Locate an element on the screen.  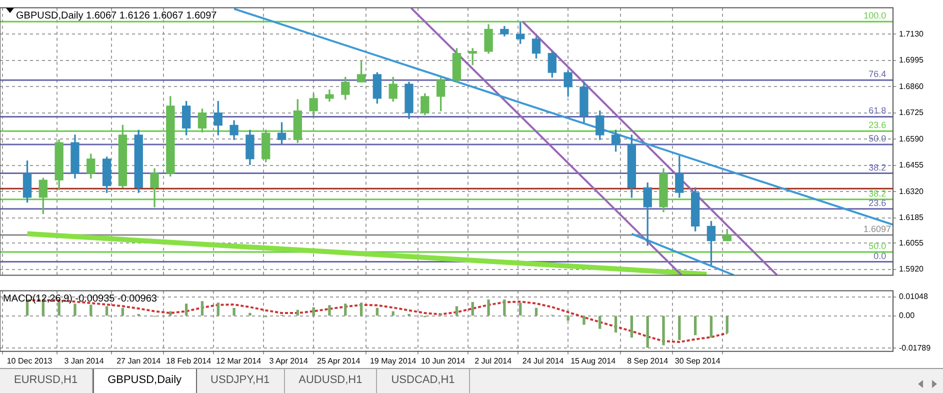
x-tick-label: 12 Mar 2014 is located at coordinates (239, 361).